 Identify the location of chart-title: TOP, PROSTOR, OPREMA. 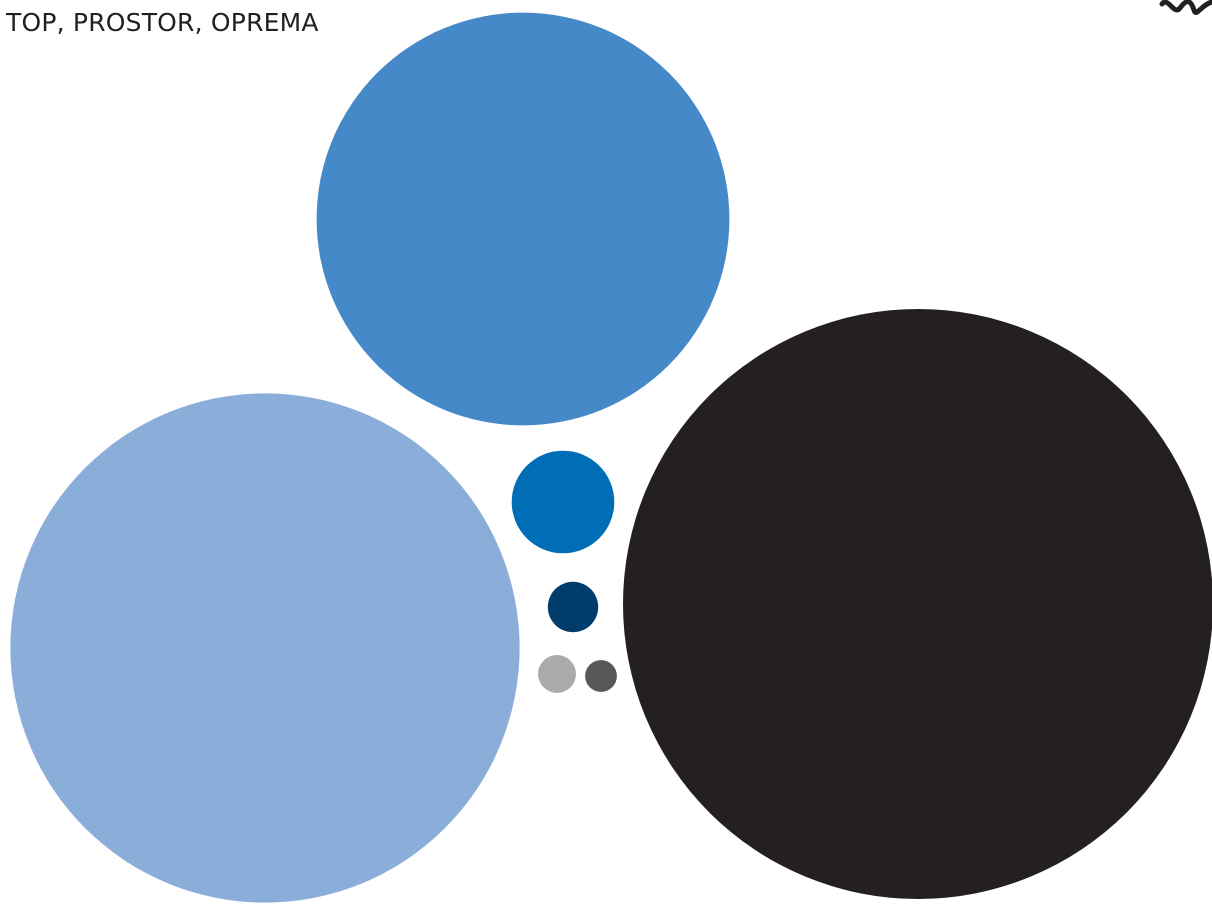
(162, 22).